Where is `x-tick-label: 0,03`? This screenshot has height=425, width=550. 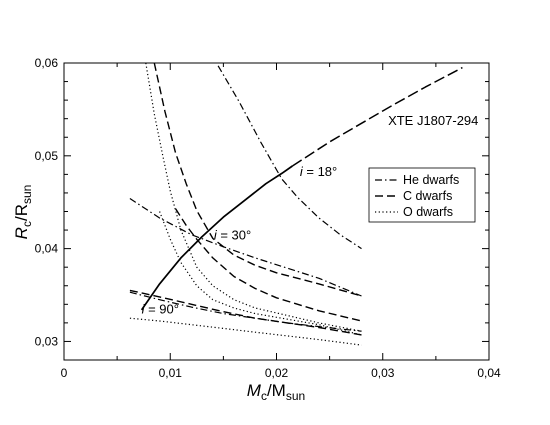 x-tick-label: 0,03 is located at coordinates (383, 373).